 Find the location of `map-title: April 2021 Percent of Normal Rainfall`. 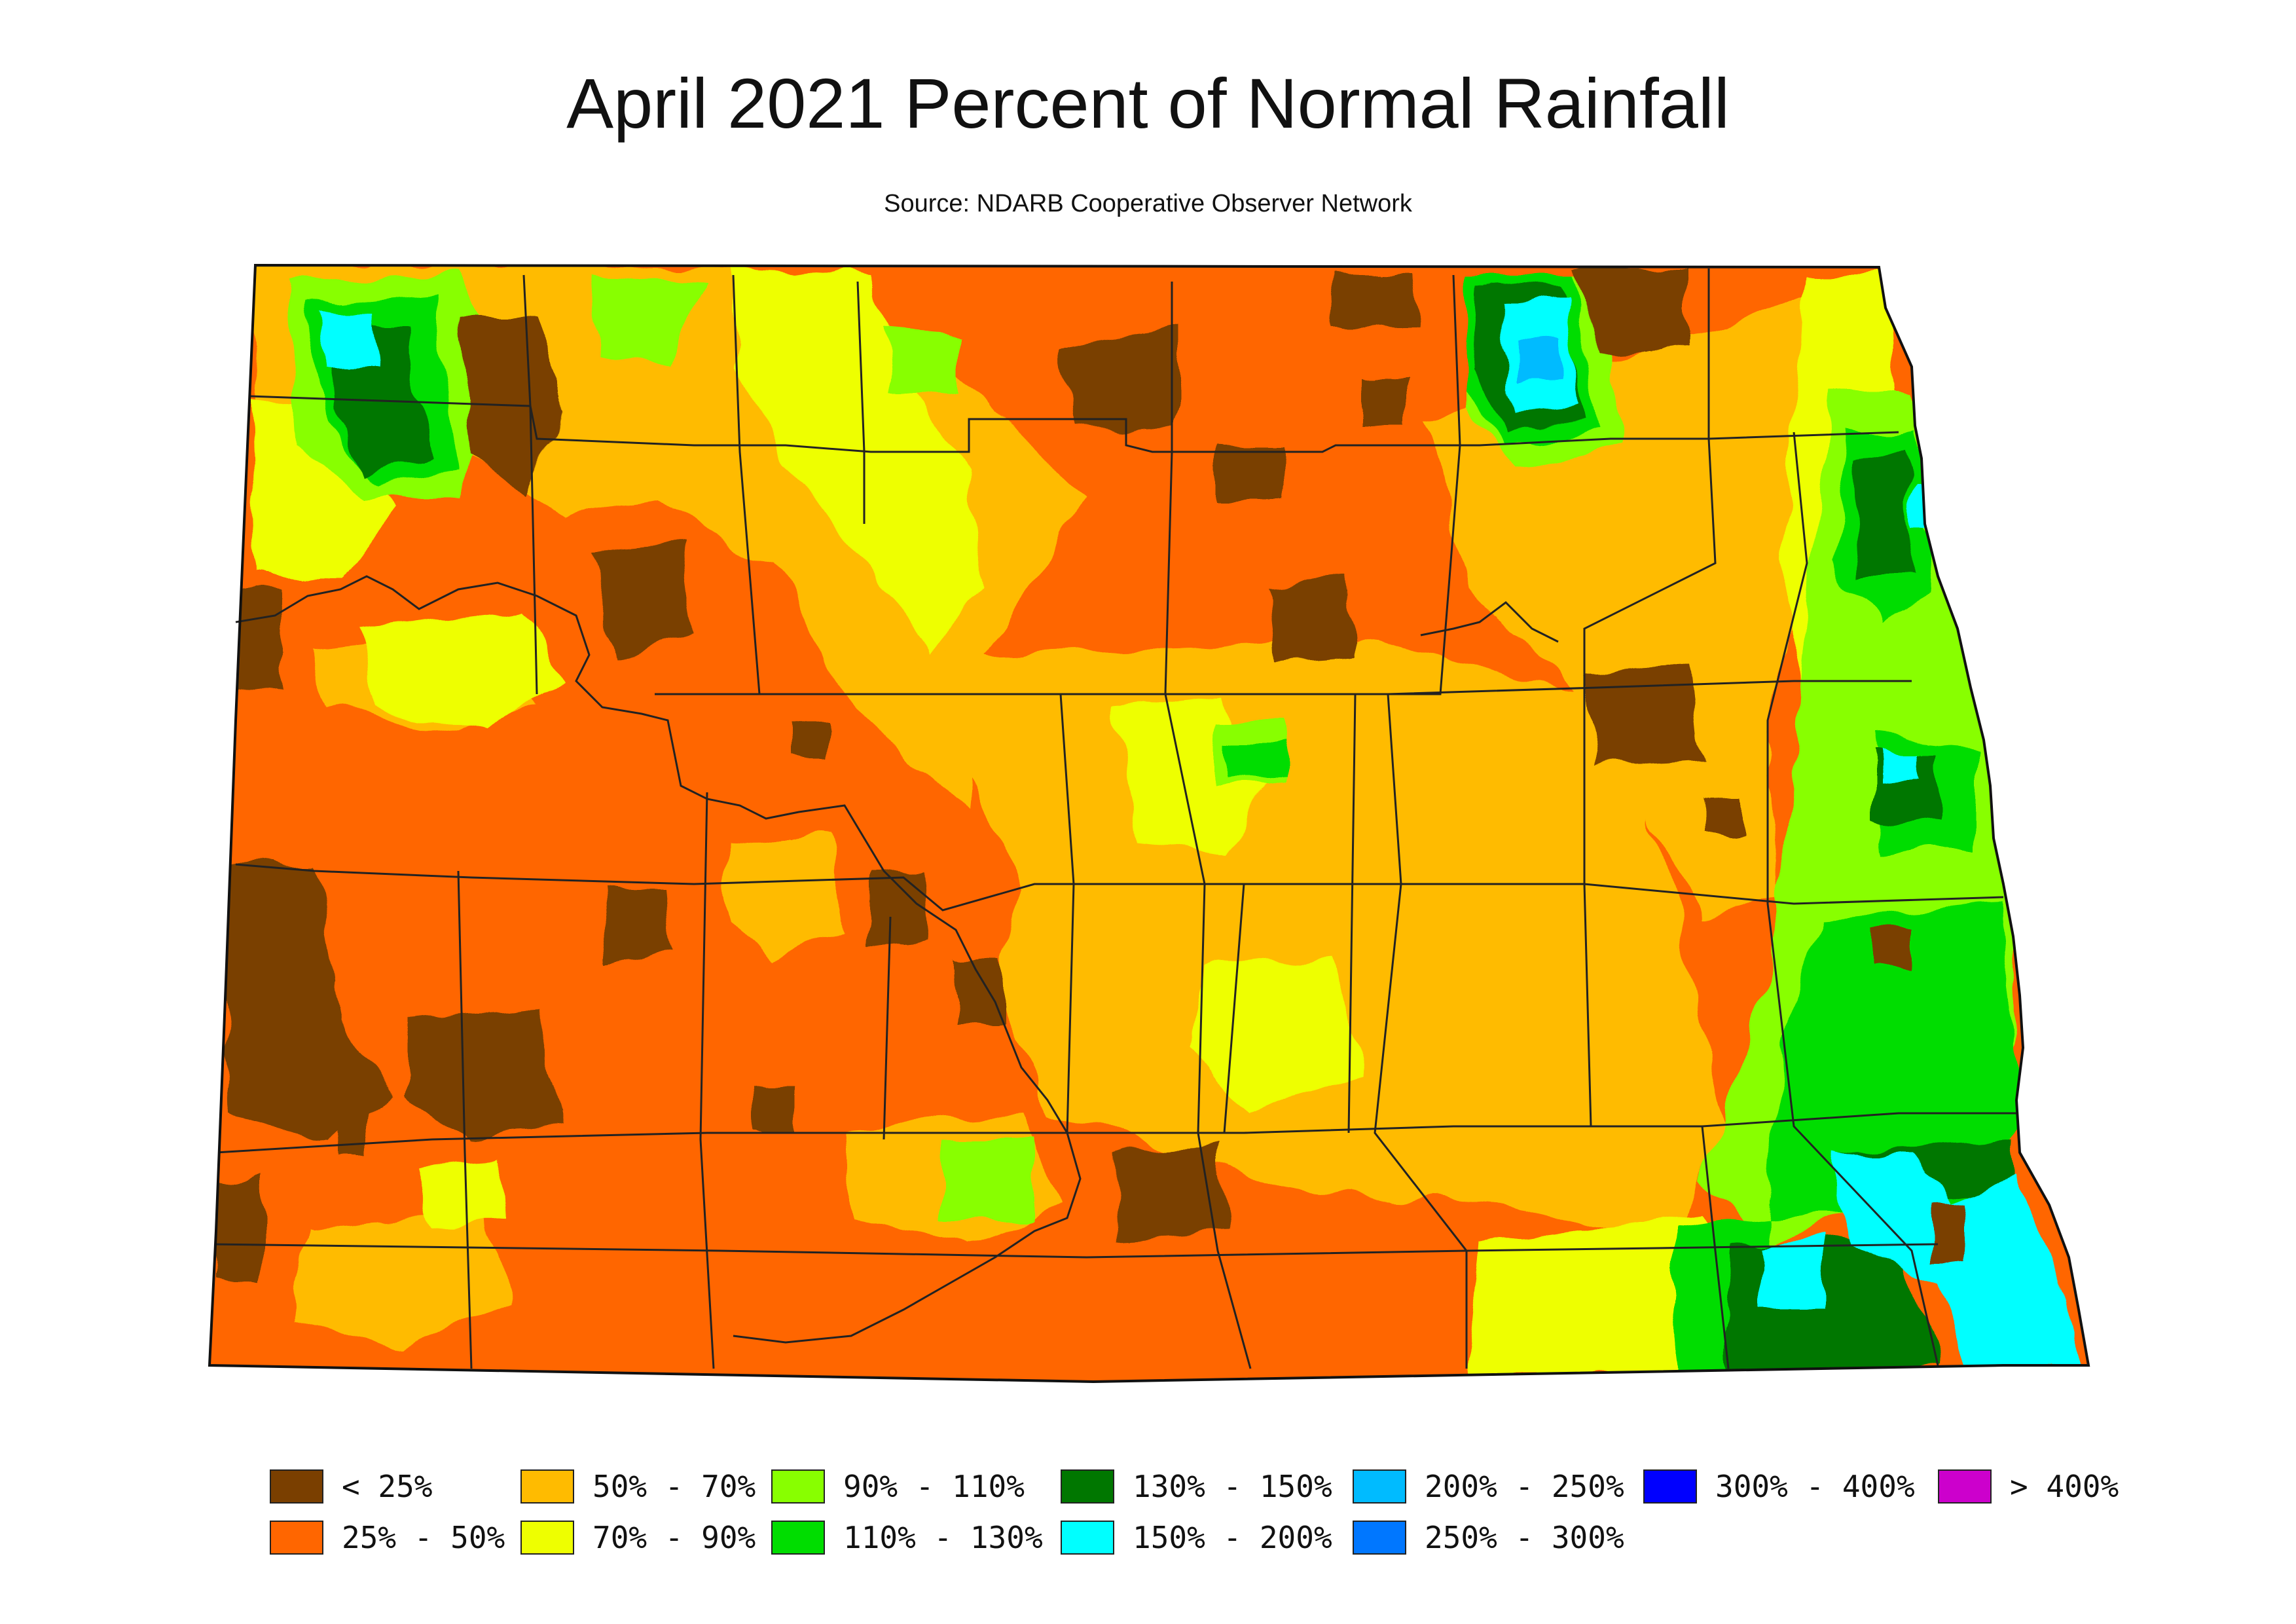

map-title: April 2021 Percent of Normal Rainfall is located at coordinates (1148, 103).